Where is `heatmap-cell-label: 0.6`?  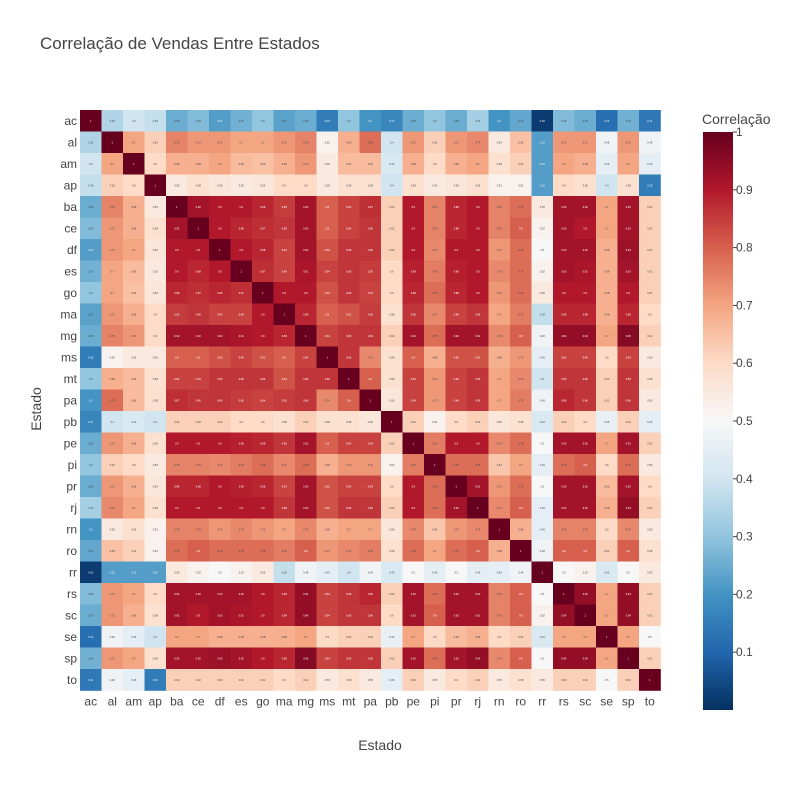
heatmap-cell-label: 0.6 is located at coordinates (134, 185).